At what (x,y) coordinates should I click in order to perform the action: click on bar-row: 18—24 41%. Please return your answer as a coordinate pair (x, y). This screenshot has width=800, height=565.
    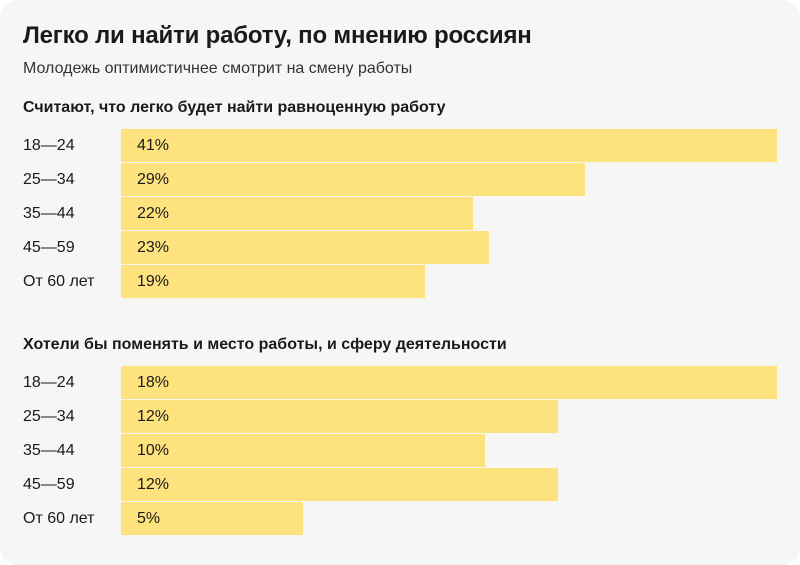
    Looking at the image, I should click on (400, 145).